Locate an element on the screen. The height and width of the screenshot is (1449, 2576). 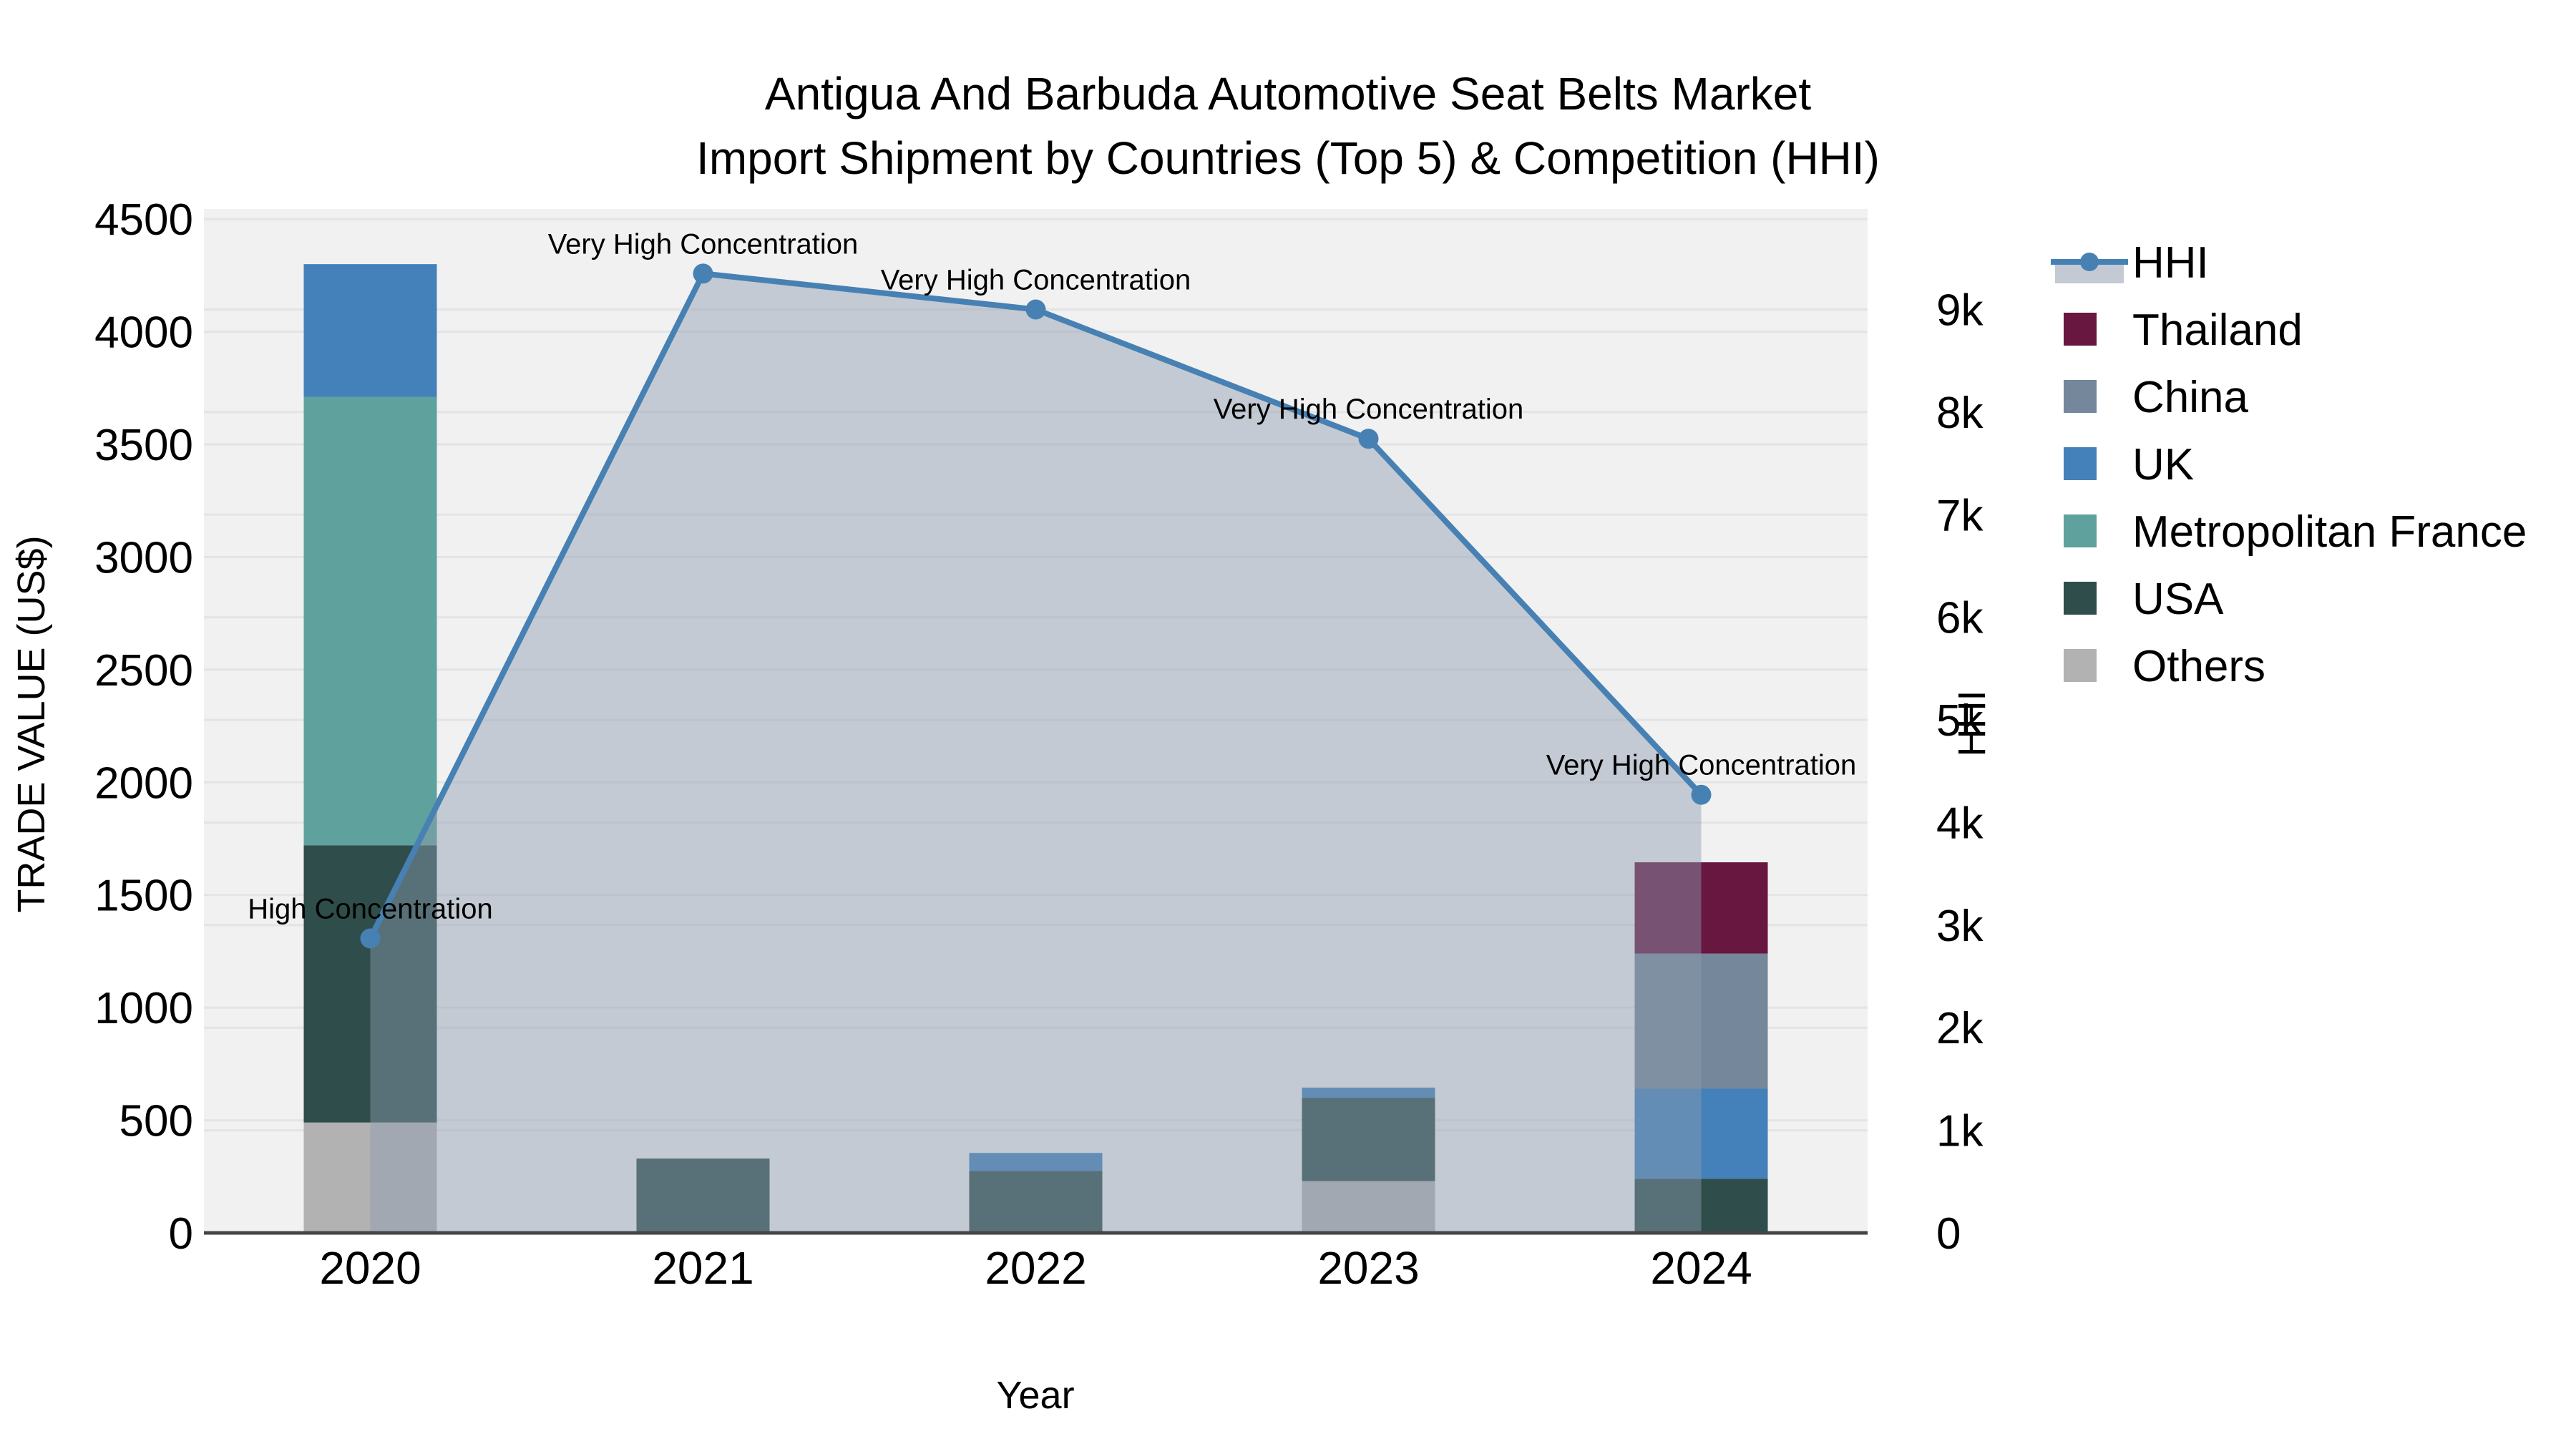
hhi-marker-2022 is located at coordinates (1035, 309).